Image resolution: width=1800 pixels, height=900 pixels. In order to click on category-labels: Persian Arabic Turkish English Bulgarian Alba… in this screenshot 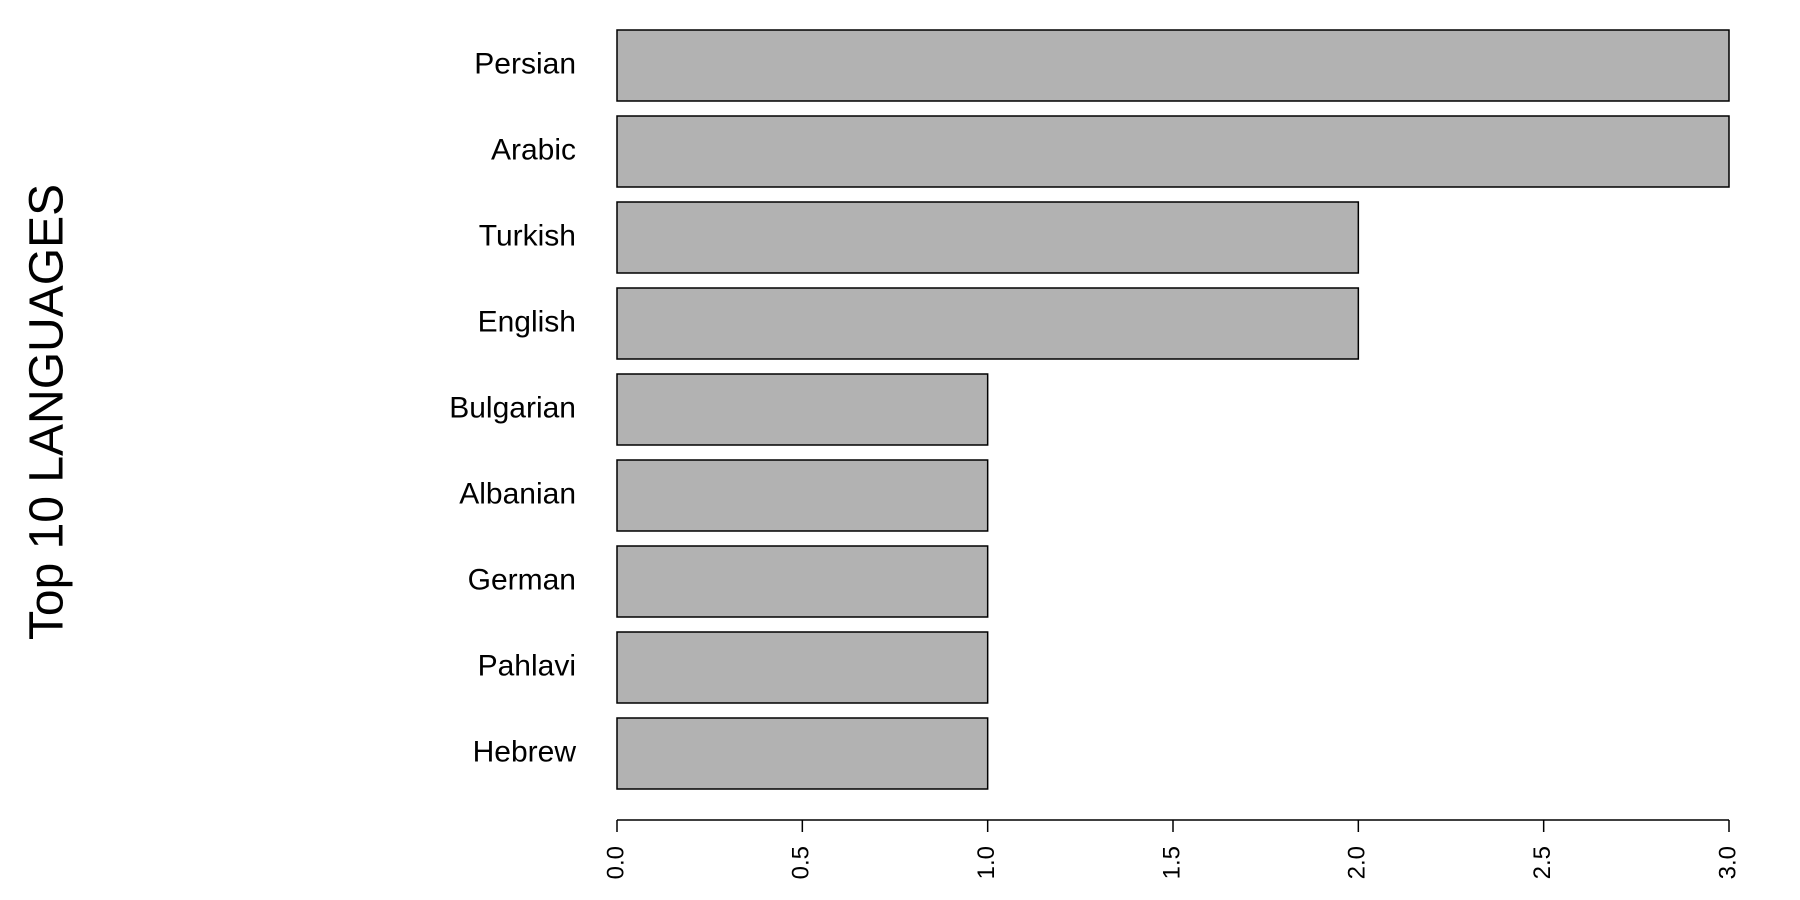, I will do `click(512, 407)`.